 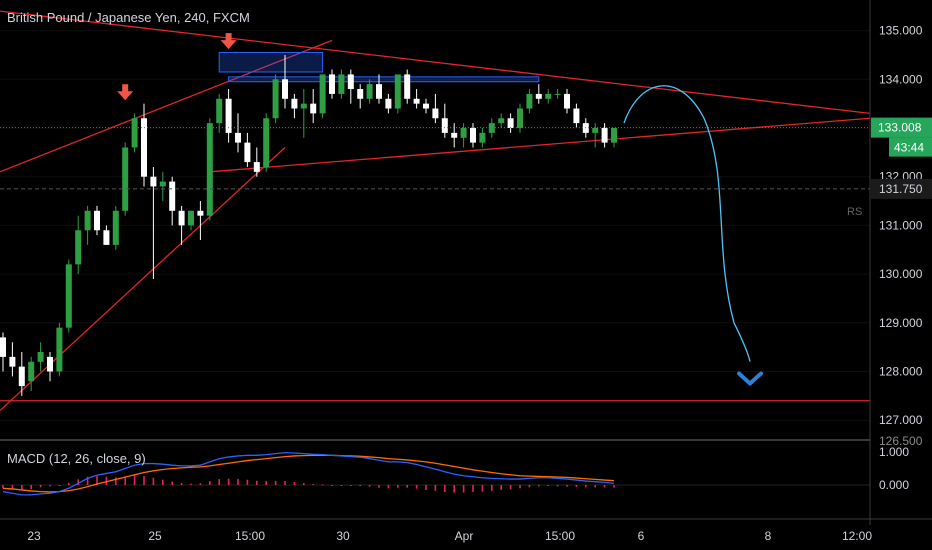 What do you see at coordinates (857, 536) in the screenshot?
I see `time-tick-label: 12:00` at bounding box center [857, 536].